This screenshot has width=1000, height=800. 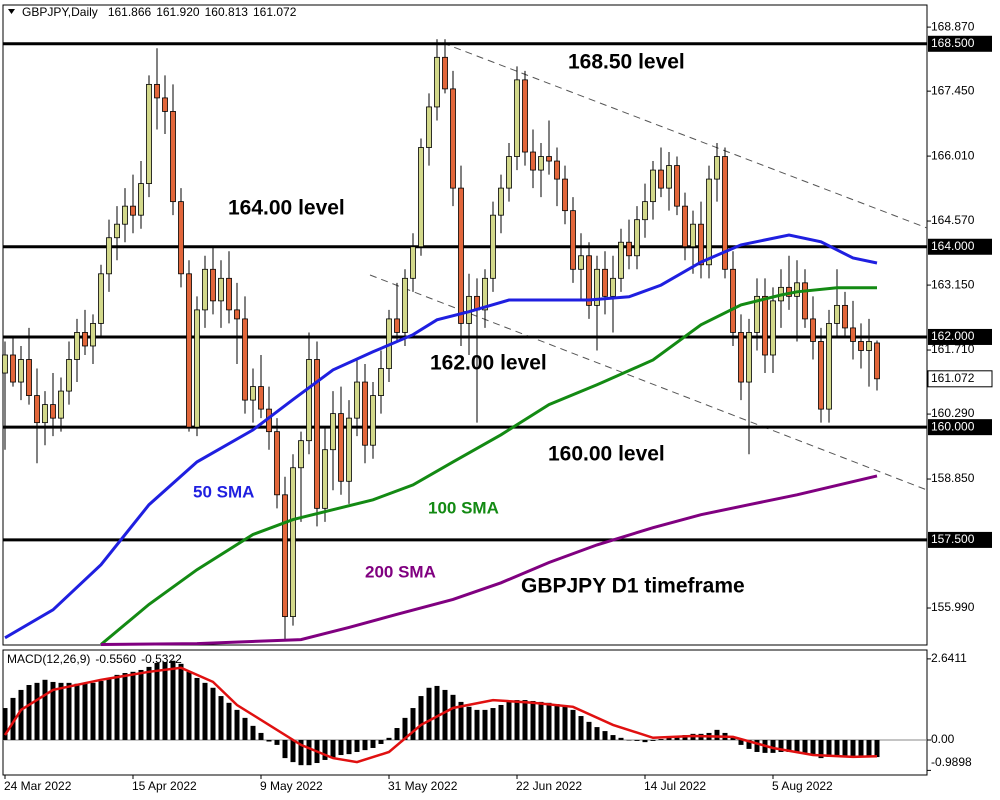 I want to click on sma-label: 50 SMA, so click(x=223, y=491).